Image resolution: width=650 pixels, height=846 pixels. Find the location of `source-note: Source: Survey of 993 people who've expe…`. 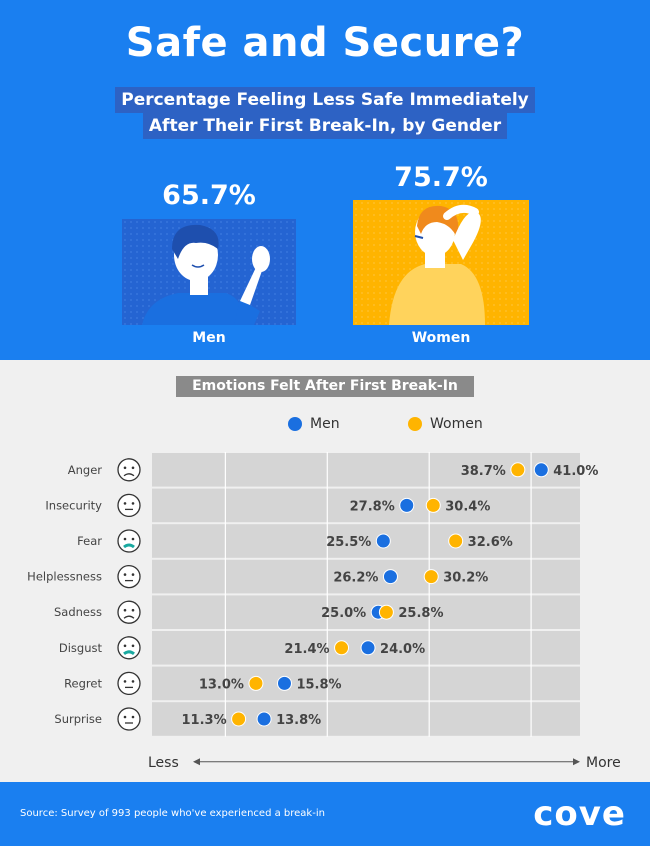

source-note: Source: Survey of 993 people who've expe… is located at coordinates (172, 813).